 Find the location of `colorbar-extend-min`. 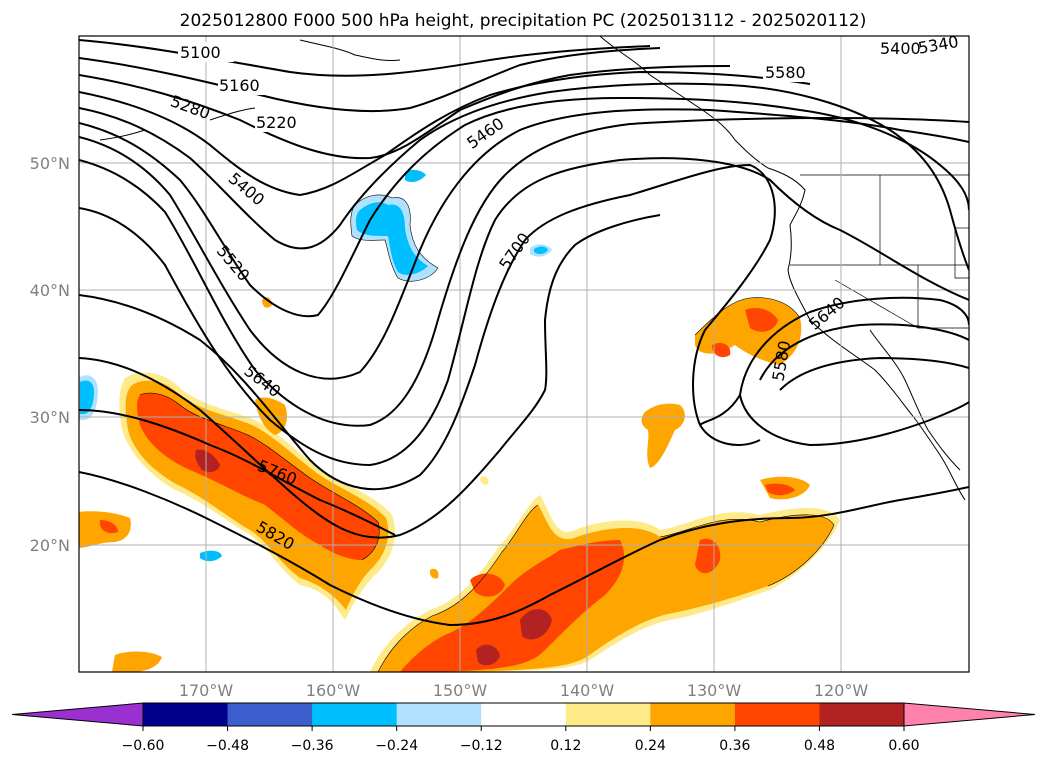

colorbar-extend-min is located at coordinates (77, 714).